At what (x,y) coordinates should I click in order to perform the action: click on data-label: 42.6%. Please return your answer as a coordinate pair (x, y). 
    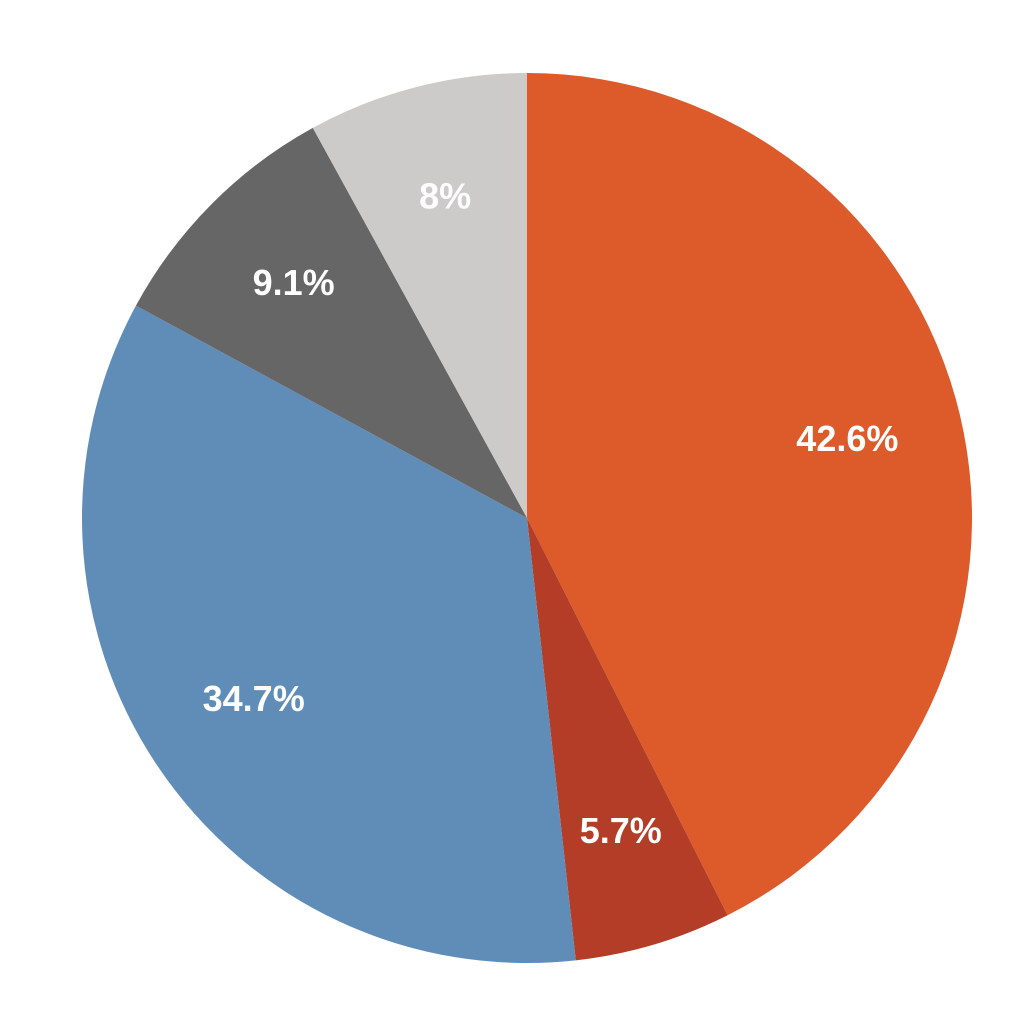
    Looking at the image, I should click on (847, 438).